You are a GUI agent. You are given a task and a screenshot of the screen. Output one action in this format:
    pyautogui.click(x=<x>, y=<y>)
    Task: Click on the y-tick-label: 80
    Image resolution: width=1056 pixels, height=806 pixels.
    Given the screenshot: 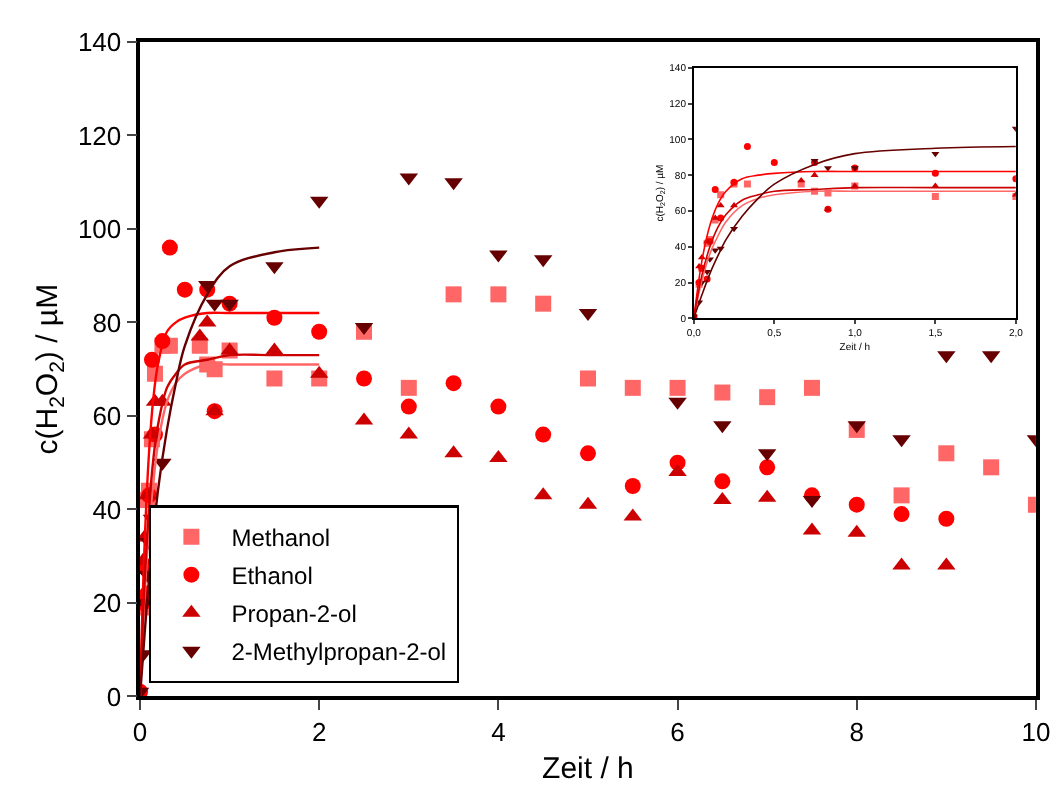 What is the action you would take?
    pyautogui.click(x=107, y=322)
    